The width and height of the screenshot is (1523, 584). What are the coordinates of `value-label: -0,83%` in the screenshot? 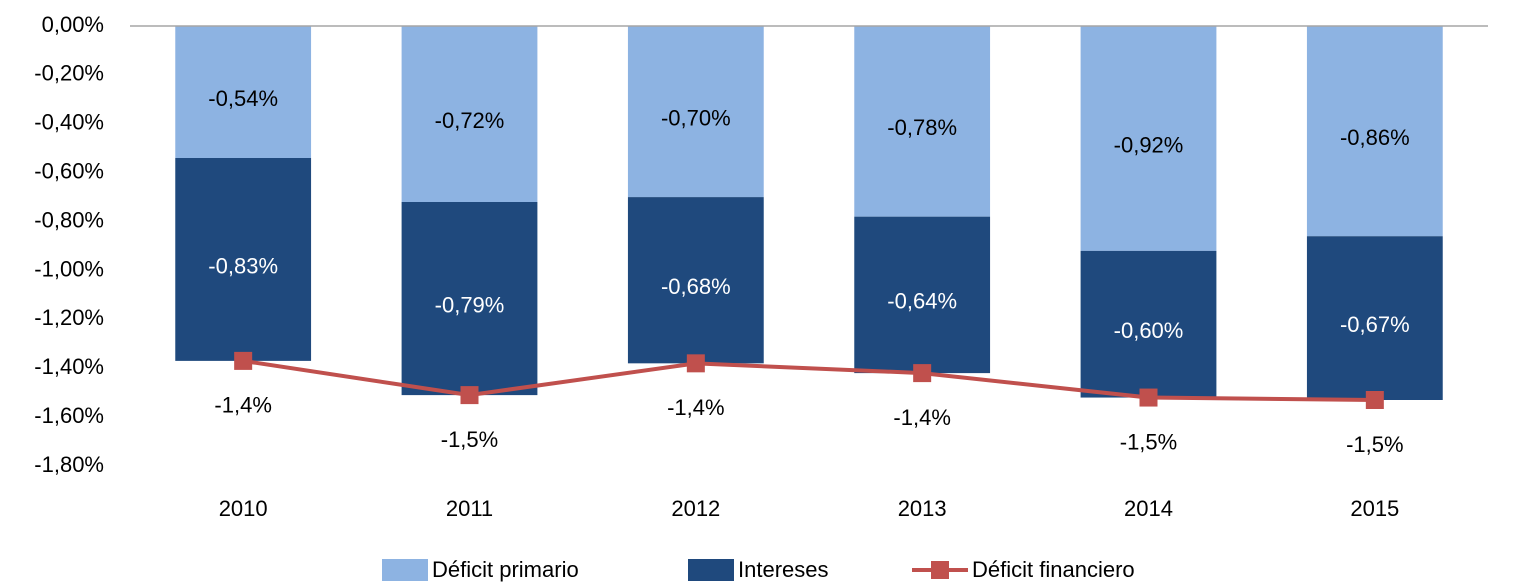 It's located at (243, 265).